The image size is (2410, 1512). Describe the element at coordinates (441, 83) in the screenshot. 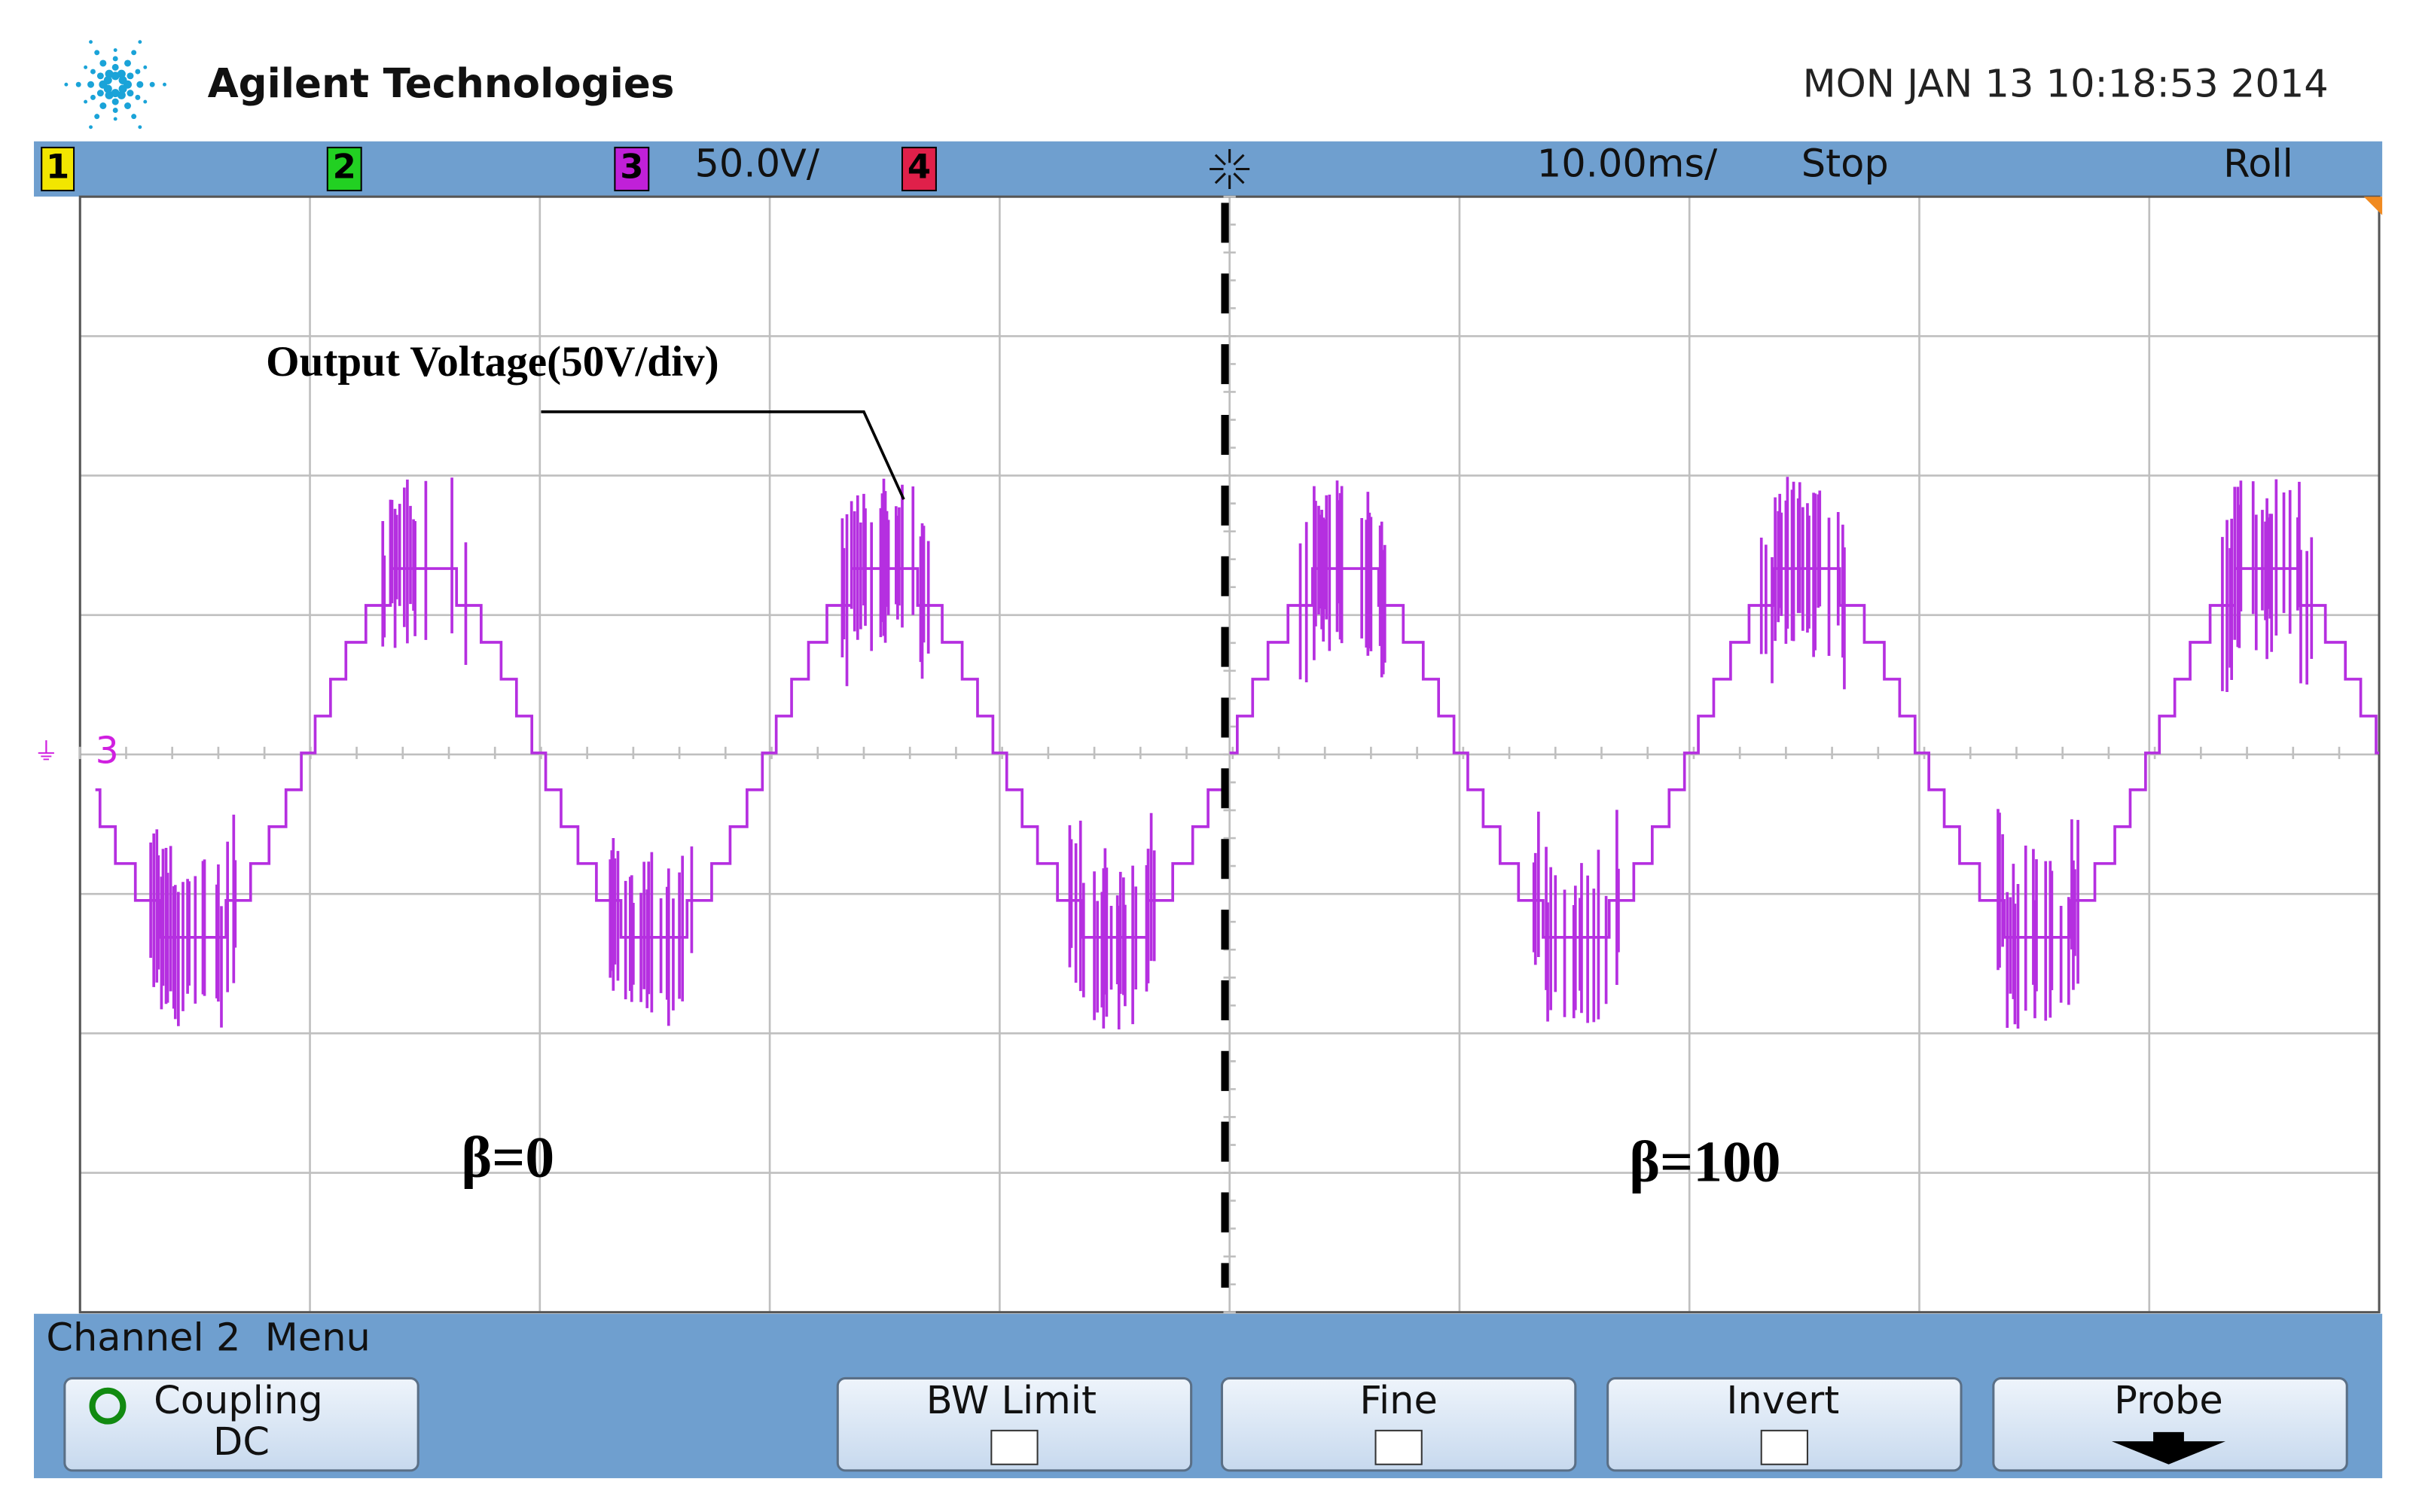

I see `brand: Agilent Technologies` at that location.